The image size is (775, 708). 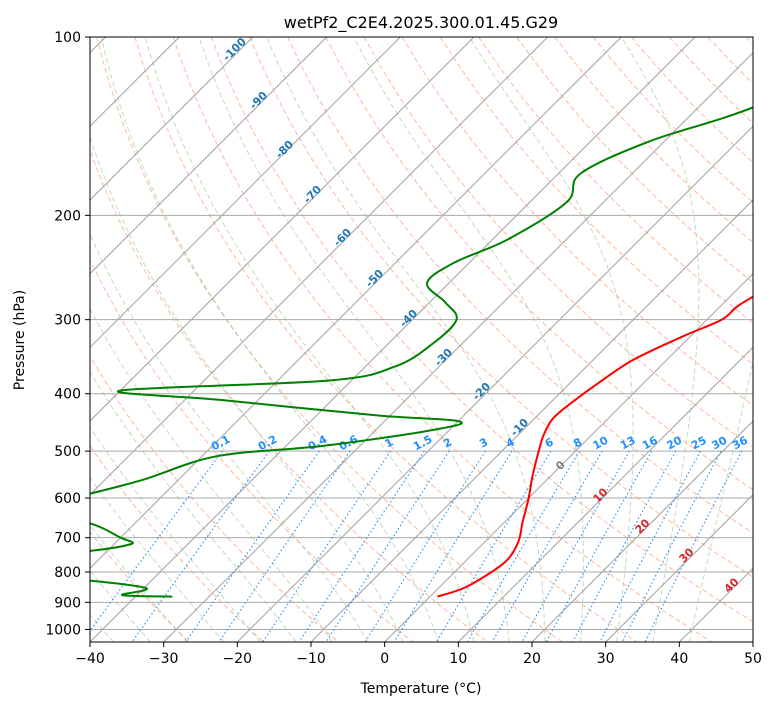 I want to click on y-tick-label: 400, so click(x=67, y=395).